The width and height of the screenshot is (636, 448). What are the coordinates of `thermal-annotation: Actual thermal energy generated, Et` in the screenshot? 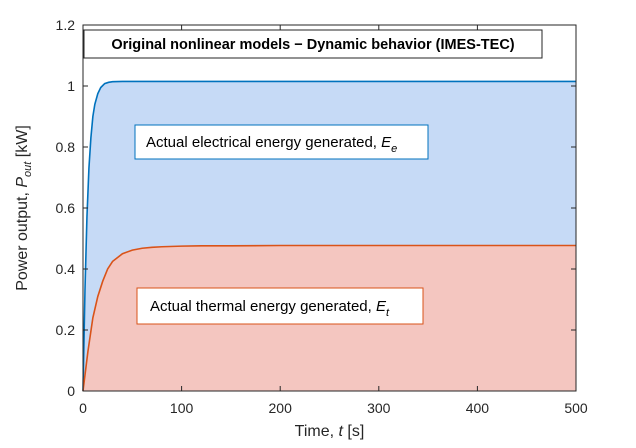 It's located at (270, 308).